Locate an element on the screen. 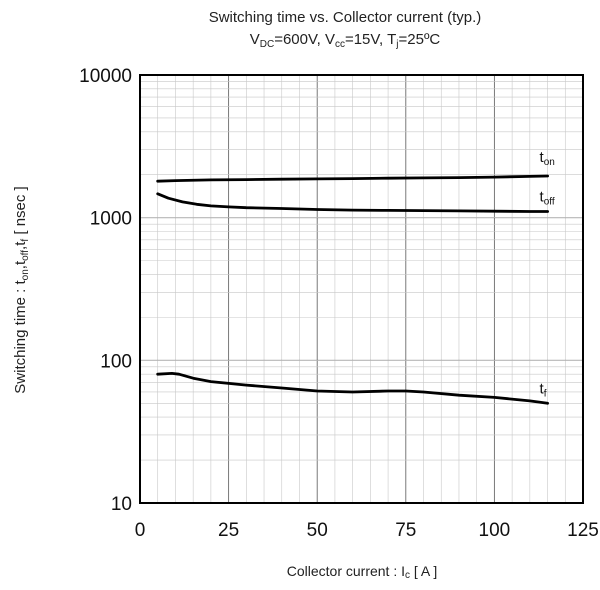  toff-label: toff is located at coordinates (547, 197).